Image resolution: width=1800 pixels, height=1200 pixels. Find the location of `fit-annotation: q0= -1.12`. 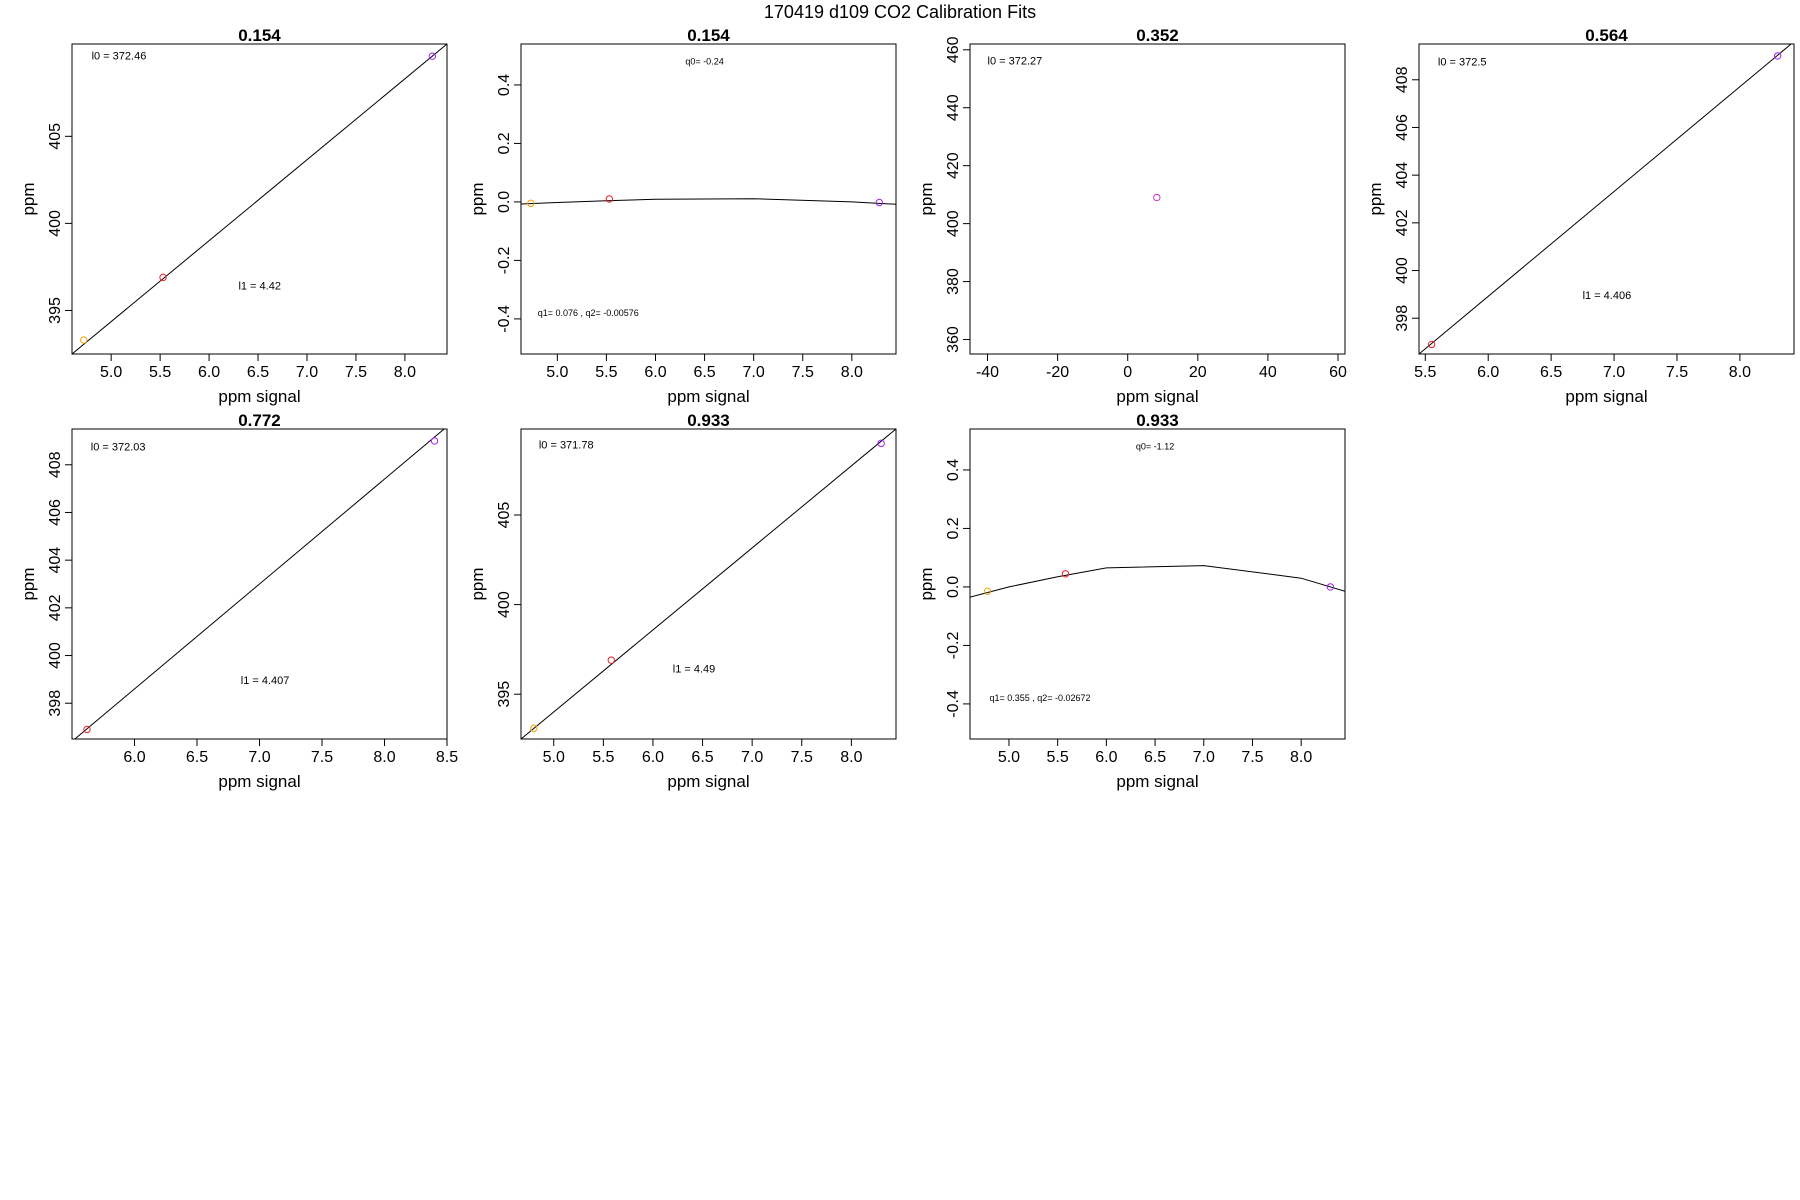

fit-annotation: q0= -1.12 is located at coordinates (1155, 446).